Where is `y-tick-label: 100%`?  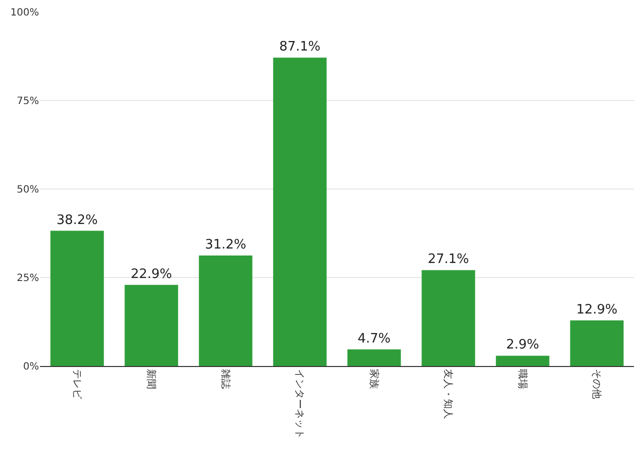
y-tick-label: 100% is located at coordinates (24, 13).